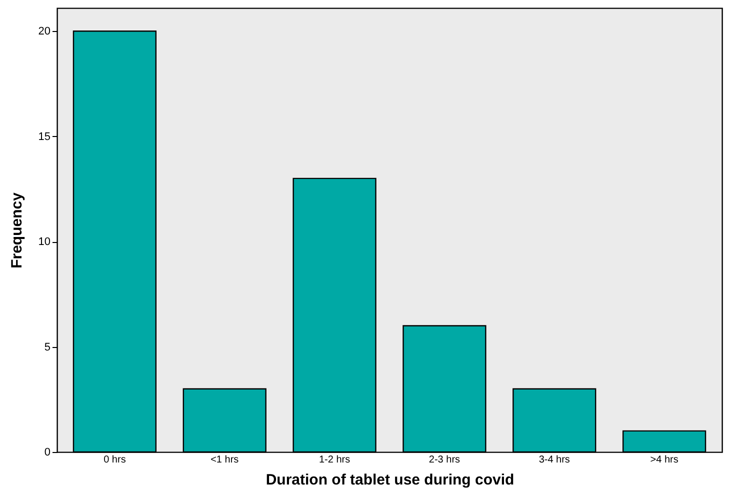 This screenshot has height=493, width=730. What do you see at coordinates (44, 136) in the screenshot?
I see `y-tick-label: 15` at bounding box center [44, 136].